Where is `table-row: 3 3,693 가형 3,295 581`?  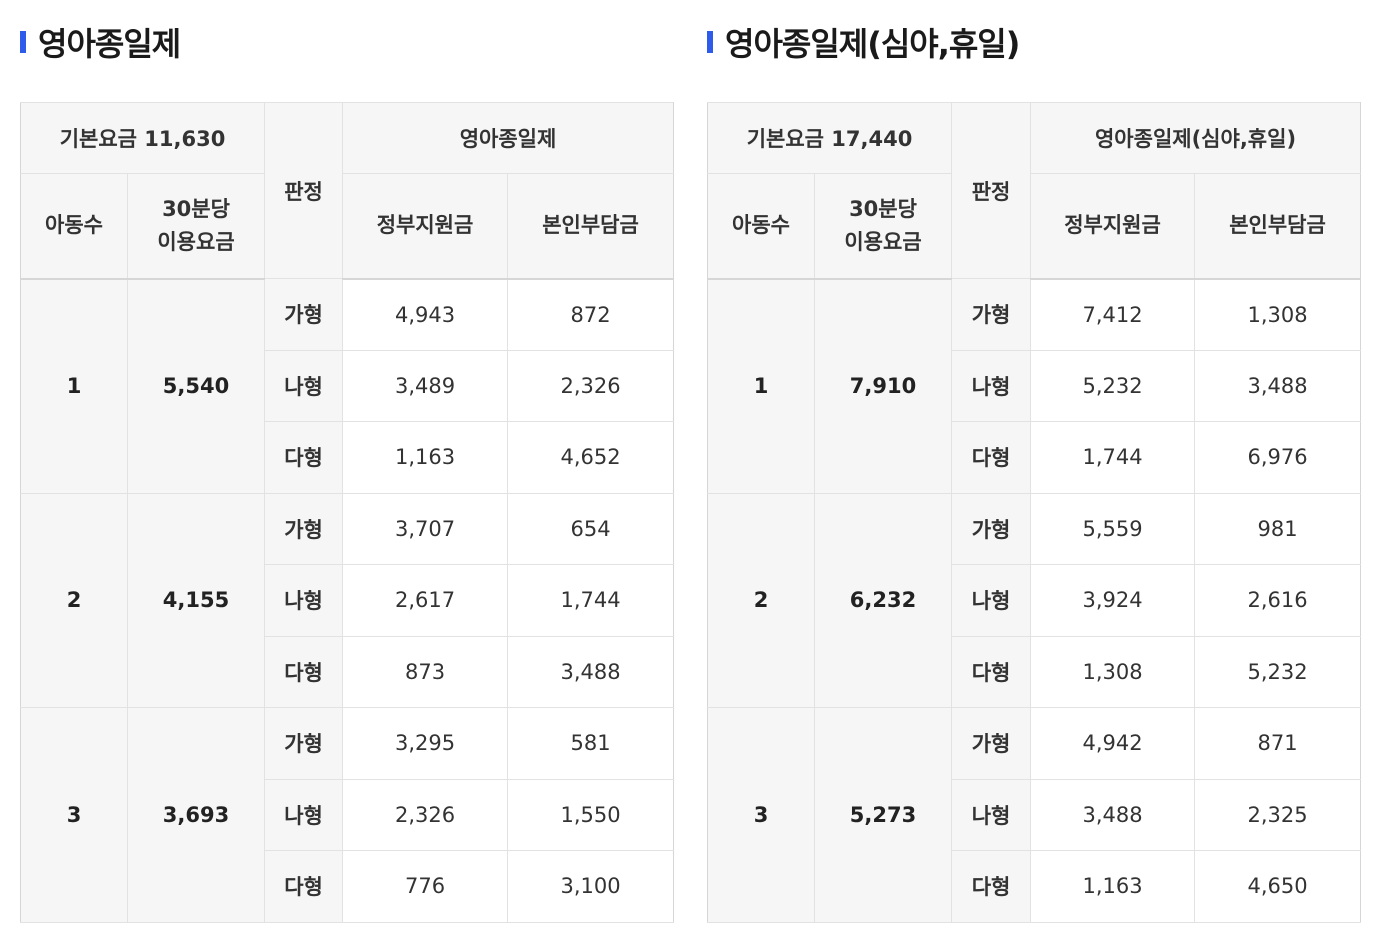
table-row: 3 3,693 가형 3,295 581 is located at coordinates (347, 815).